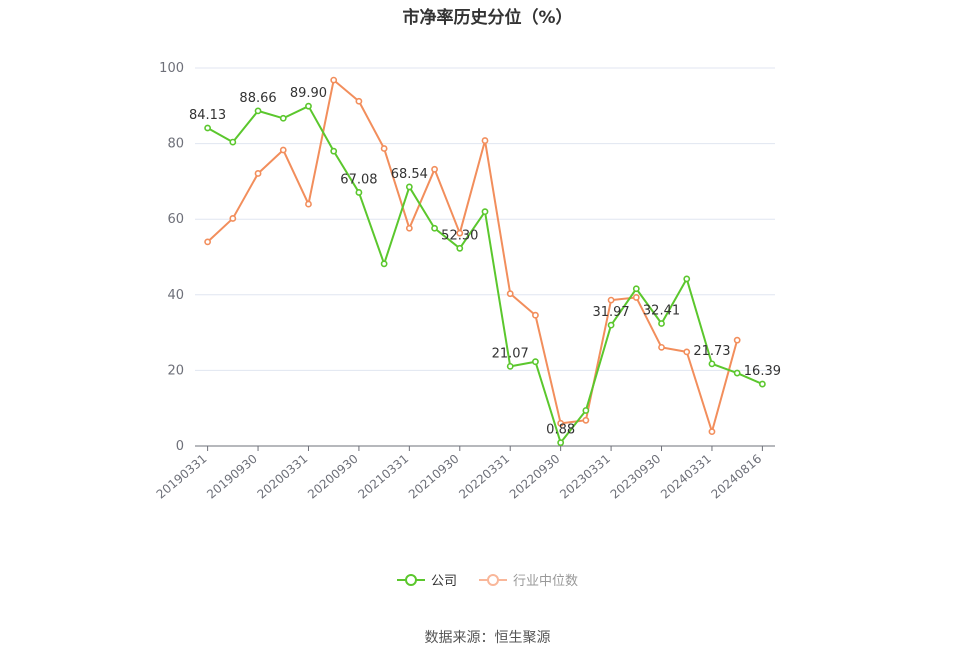  Describe the element at coordinates (484, 477) in the screenshot. I see `x-tick-label: 20220331` at that location.